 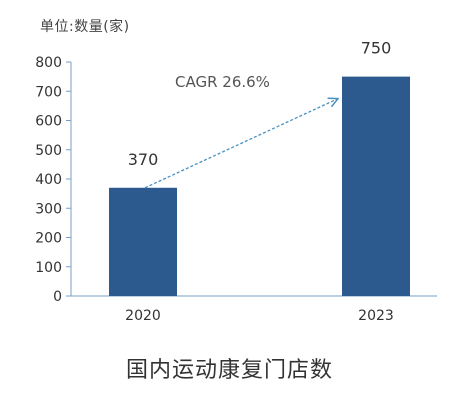 I want to click on y-tick-label: 400, so click(x=48, y=180).